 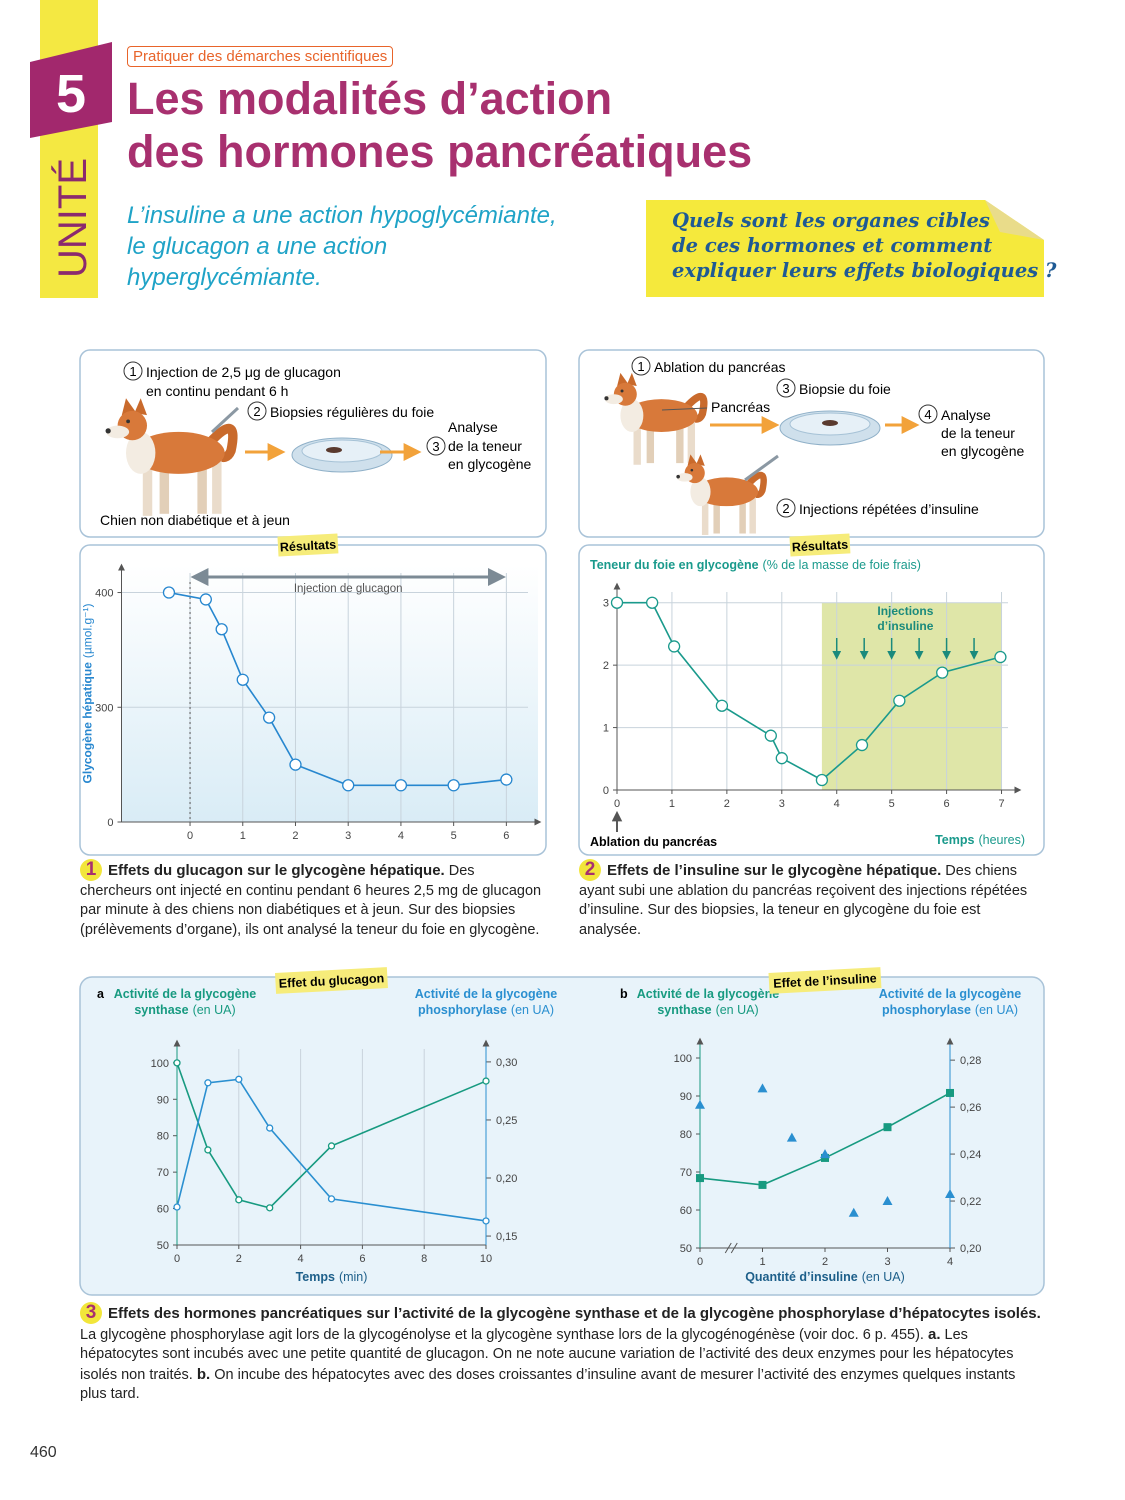 I want to click on y2-tick-label: 0,26, so click(x=970, y=1108).